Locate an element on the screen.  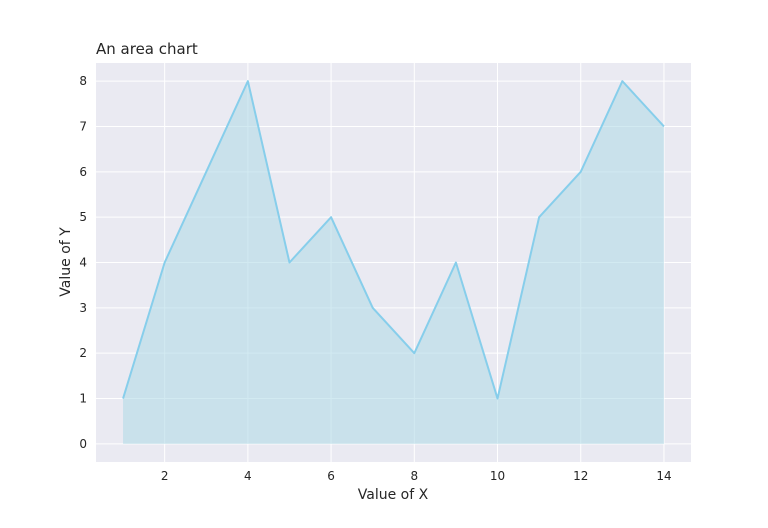
y-axis-label: Value of Y is located at coordinates (66, 262).